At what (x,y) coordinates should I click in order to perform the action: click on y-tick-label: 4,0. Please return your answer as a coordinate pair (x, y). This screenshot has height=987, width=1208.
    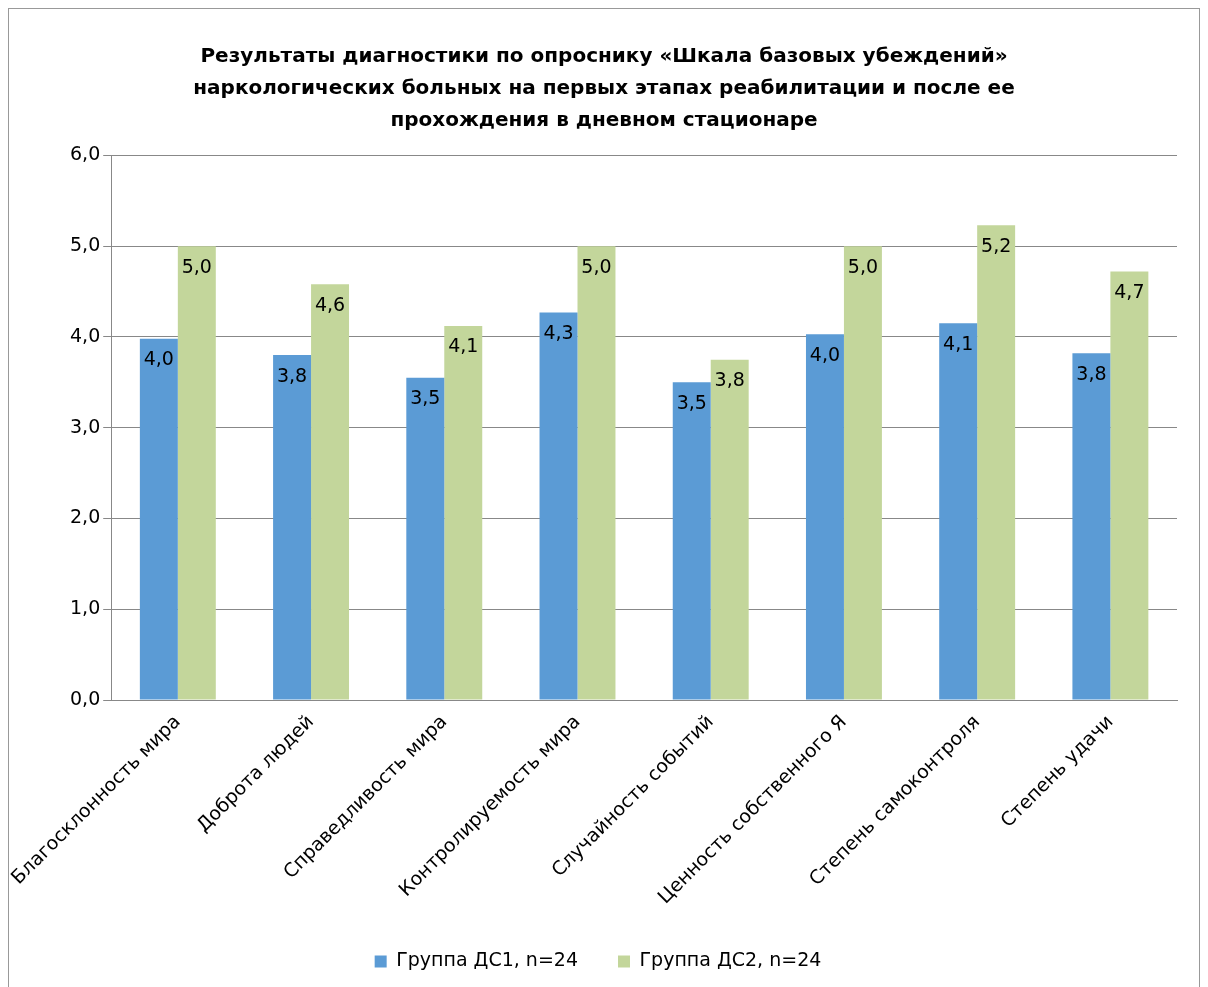
    Looking at the image, I should click on (85, 334).